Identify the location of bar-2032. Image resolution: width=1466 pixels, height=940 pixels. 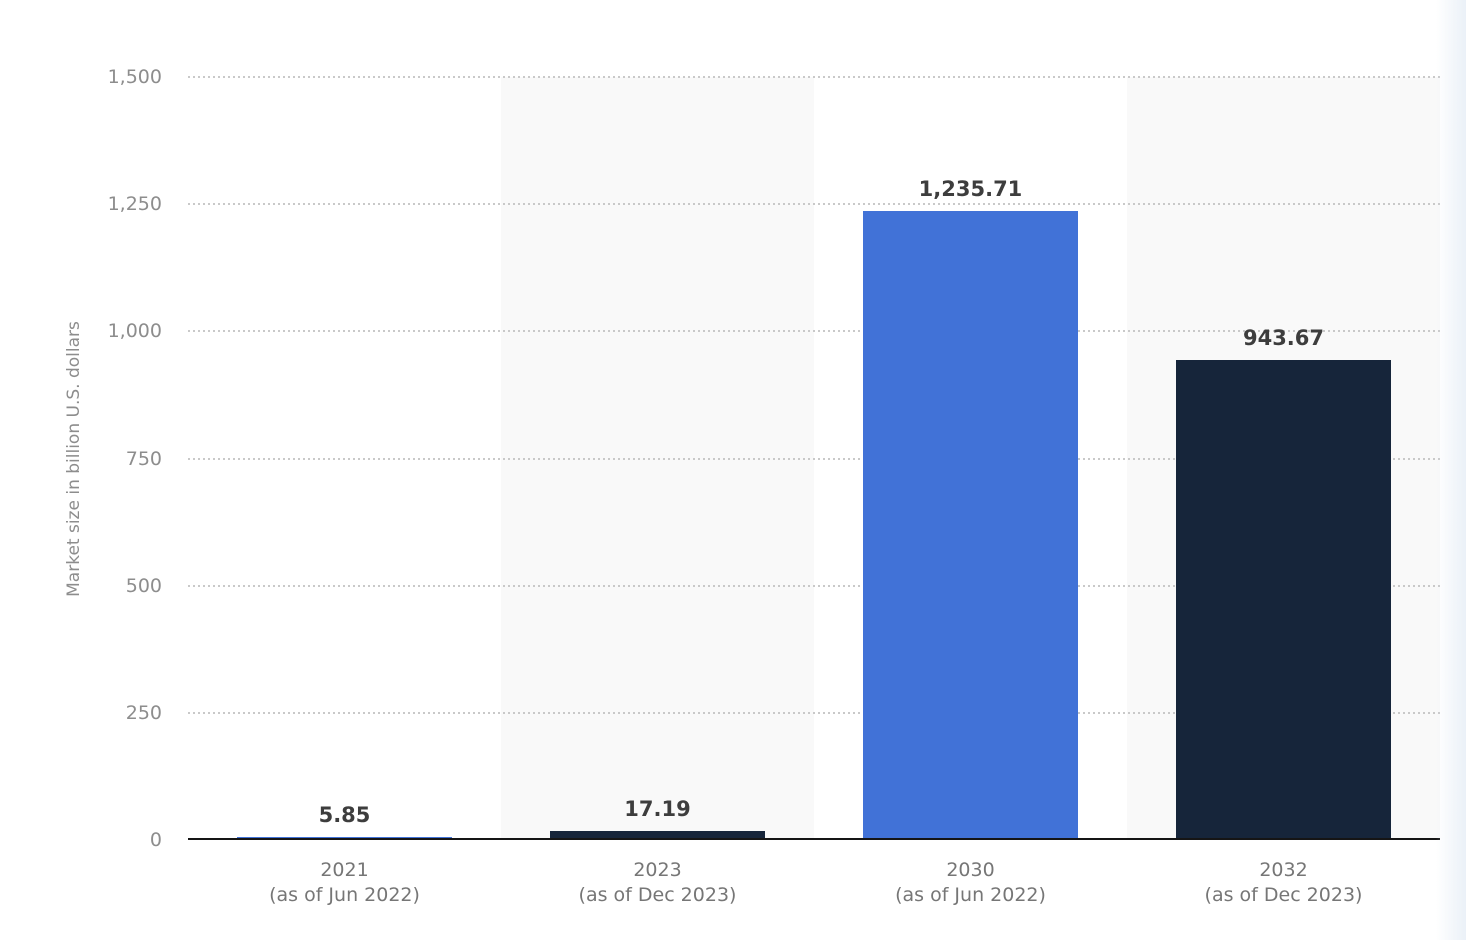
(1283, 600).